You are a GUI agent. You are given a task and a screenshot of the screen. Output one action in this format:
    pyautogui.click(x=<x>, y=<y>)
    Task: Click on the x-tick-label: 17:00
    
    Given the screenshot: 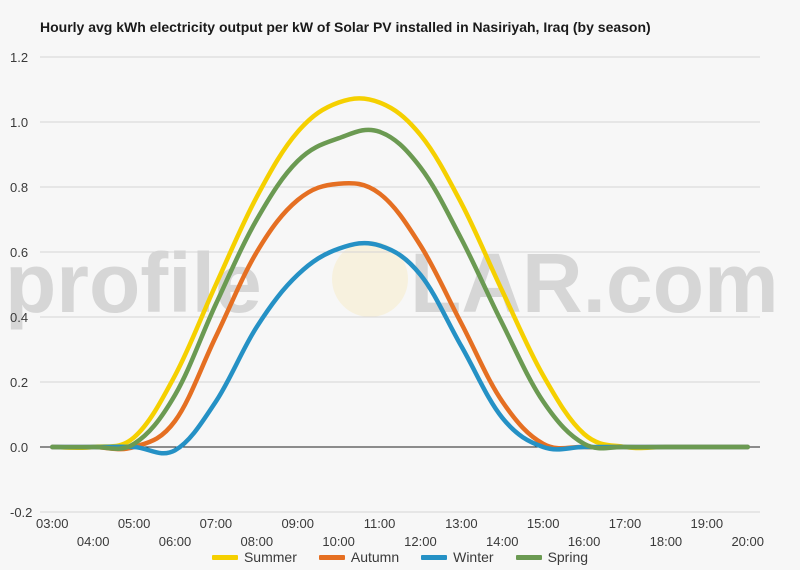 What is the action you would take?
    pyautogui.click(x=625, y=523)
    